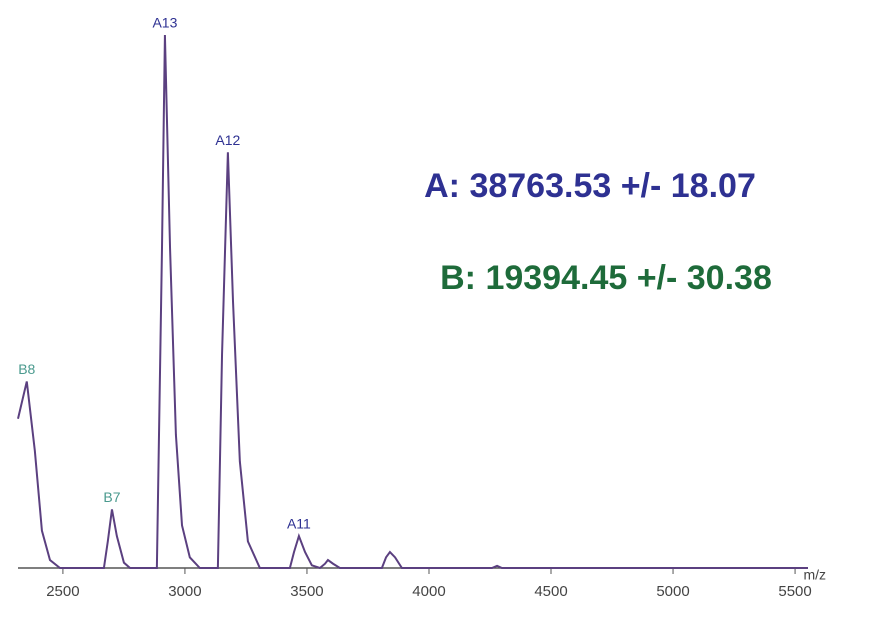 This screenshot has width=878, height=618. Describe the element at coordinates (227, 140) in the screenshot. I see `peak-label: A12` at that location.